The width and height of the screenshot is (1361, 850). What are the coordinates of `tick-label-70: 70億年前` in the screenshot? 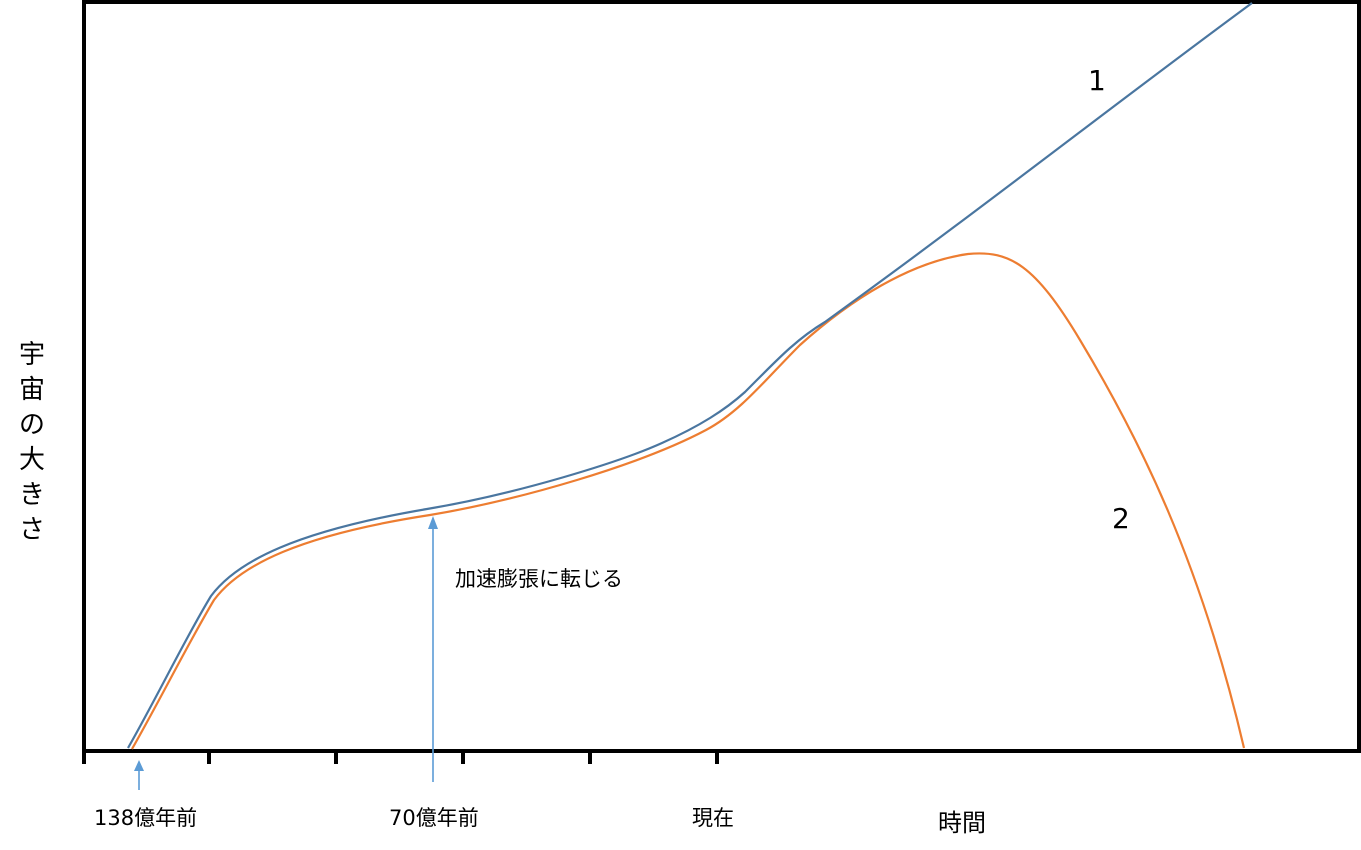 It's located at (434, 818).